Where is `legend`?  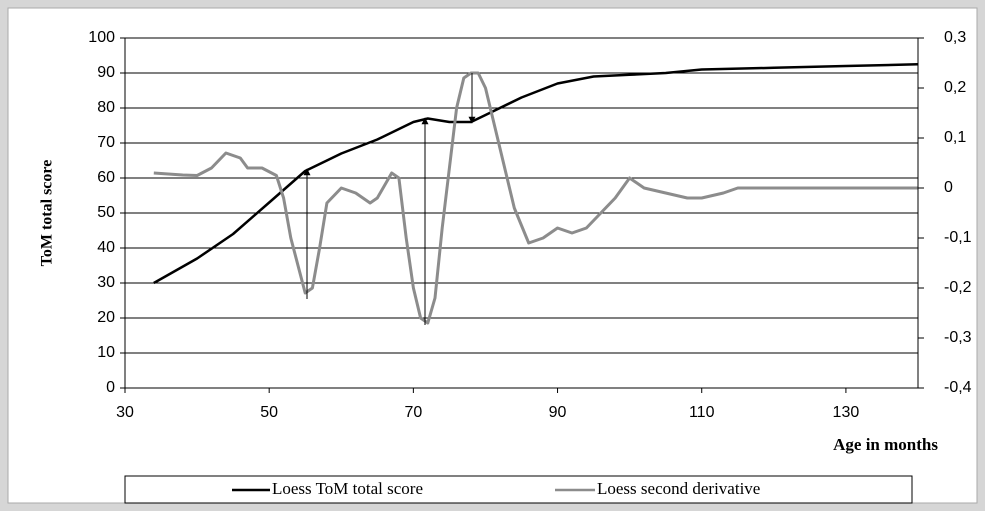 legend is located at coordinates (518, 489).